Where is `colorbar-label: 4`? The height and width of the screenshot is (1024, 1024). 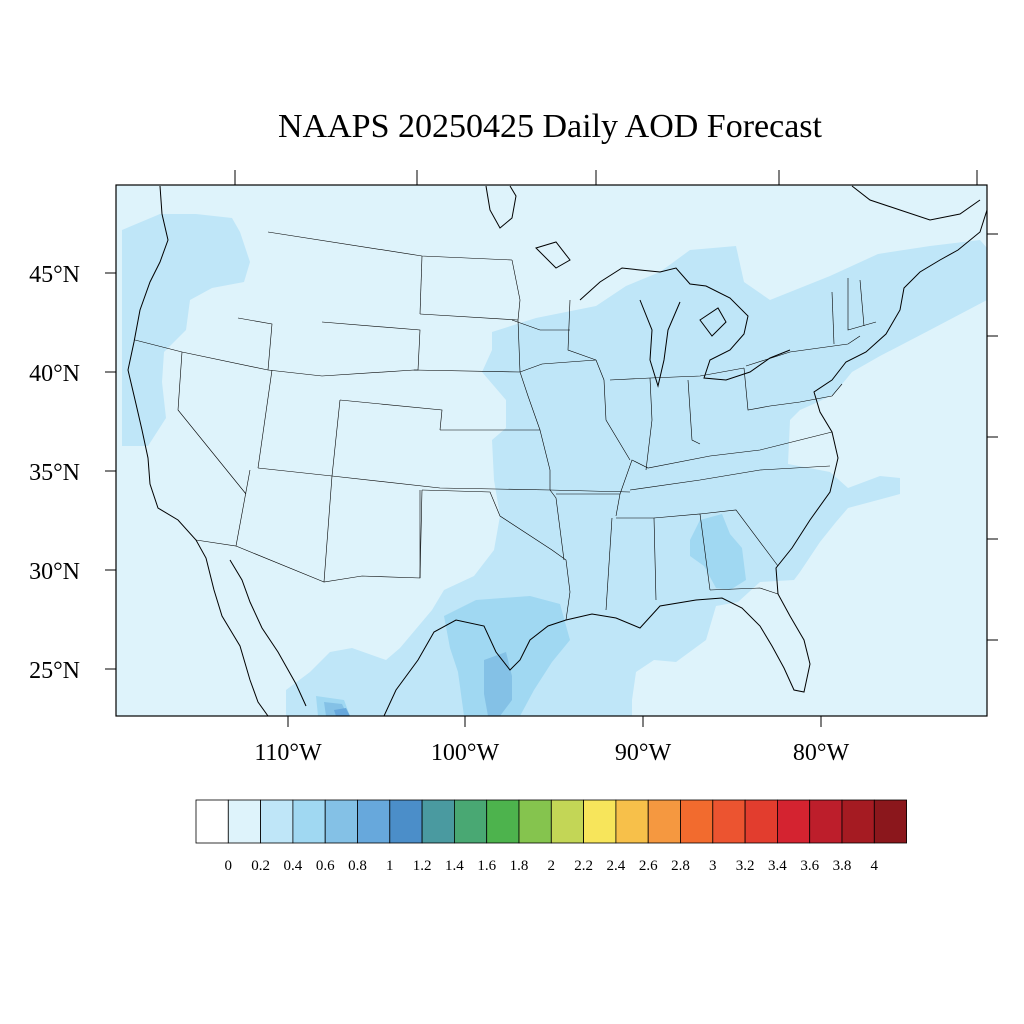 colorbar-label: 4 is located at coordinates (875, 866).